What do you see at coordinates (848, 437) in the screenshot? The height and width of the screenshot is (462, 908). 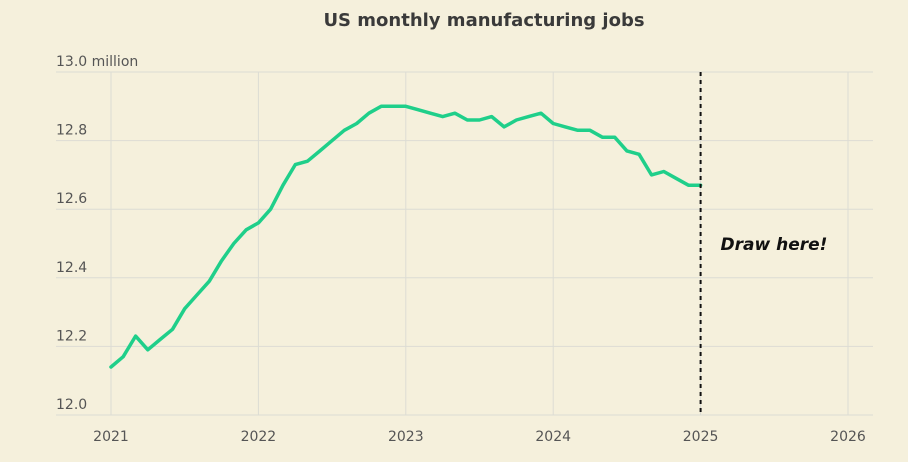 I see `x-tick-label: 2026` at bounding box center [848, 437].